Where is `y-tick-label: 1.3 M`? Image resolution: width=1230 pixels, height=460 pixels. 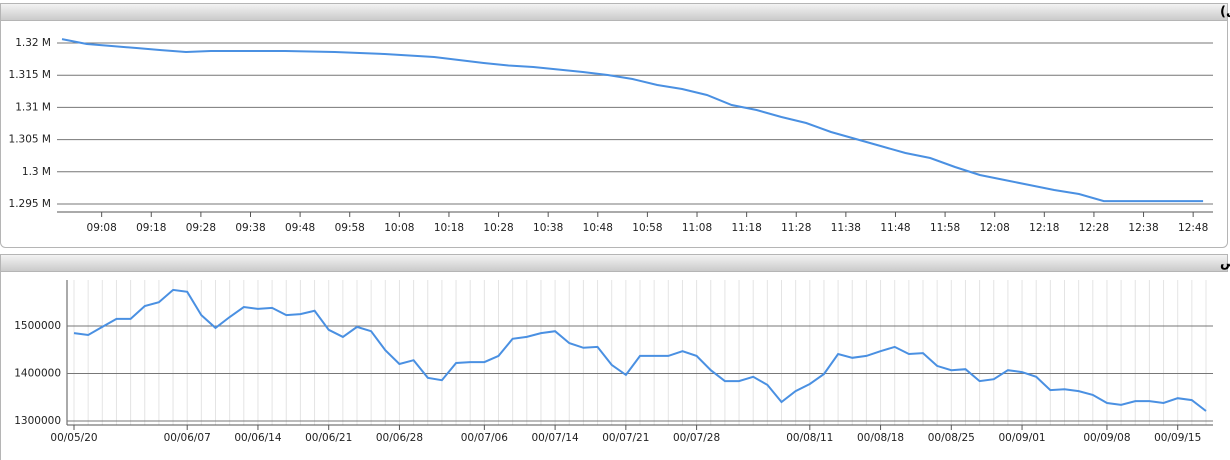 y-tick-label: 1.3 M is located at coordinates (36, 172).